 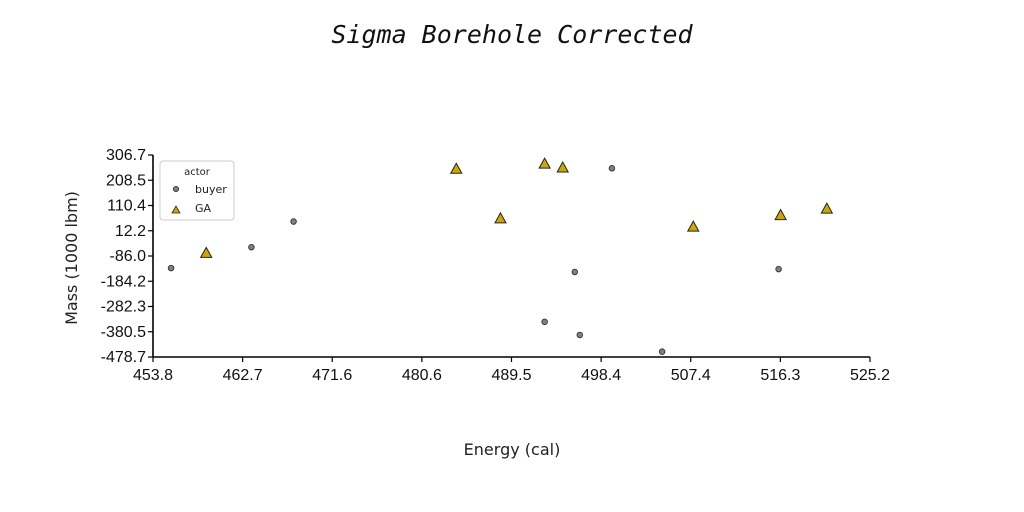 I want to click on y-tick-label: -282.3, so click(x=123, y=307).